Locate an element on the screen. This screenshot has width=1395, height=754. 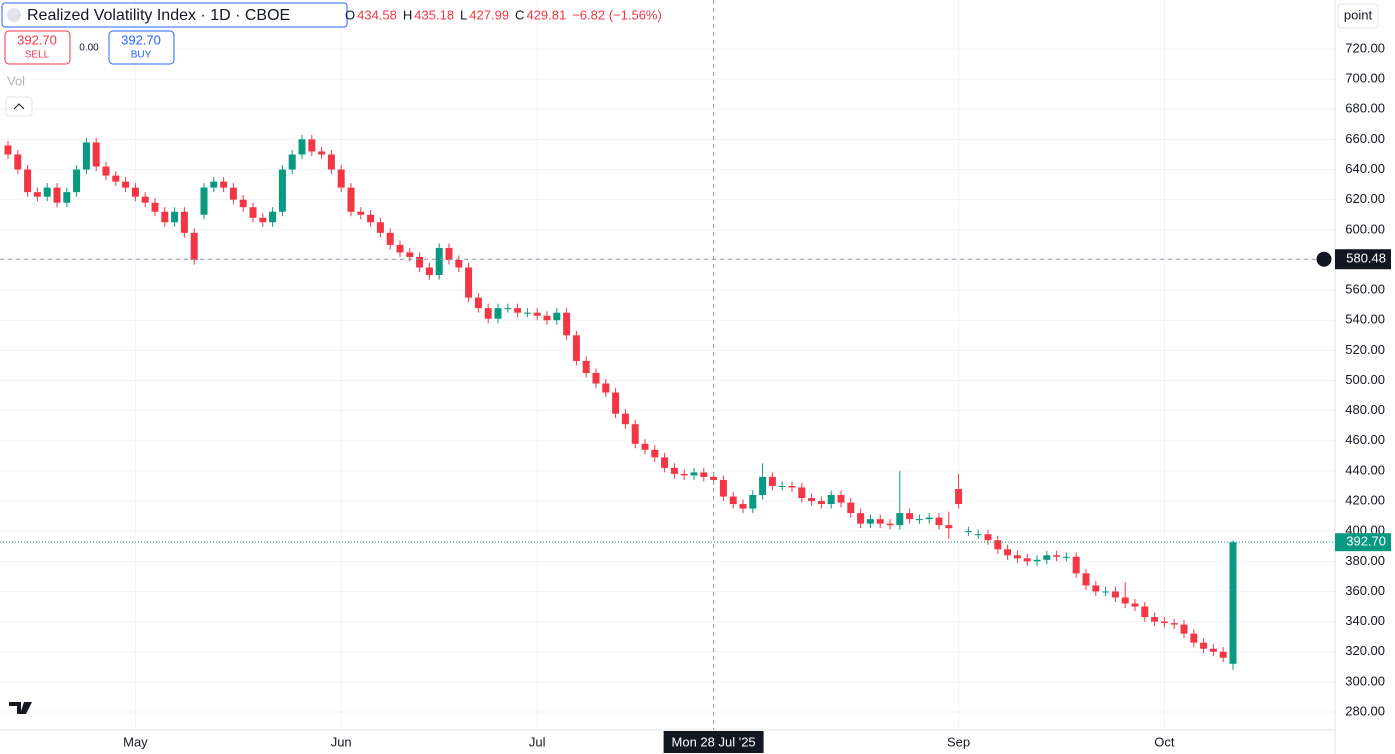
x-tick-label: May is located at coordinates (135, 741).